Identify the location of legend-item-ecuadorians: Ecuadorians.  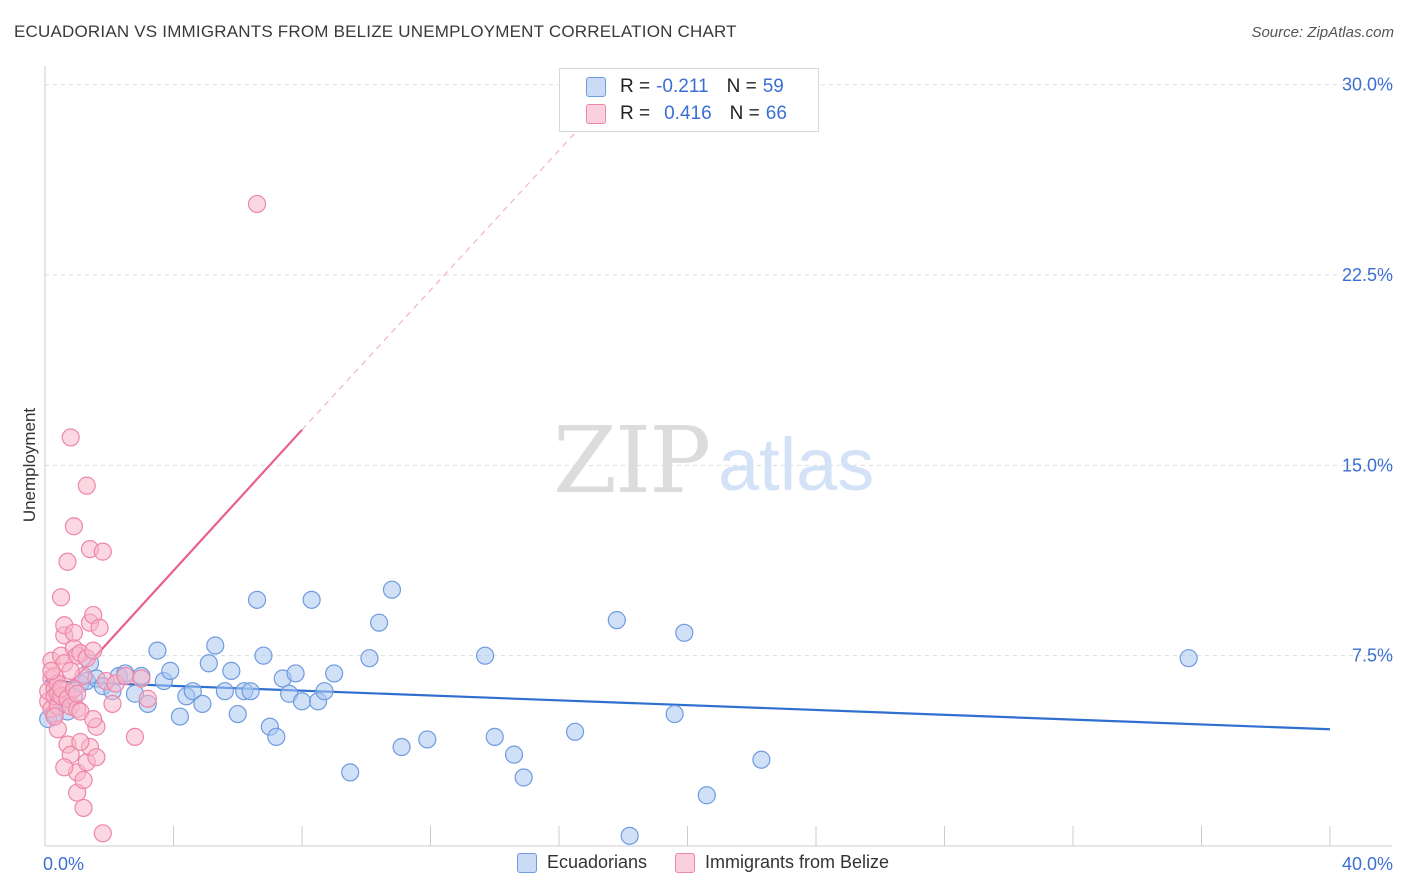
(582, 862).